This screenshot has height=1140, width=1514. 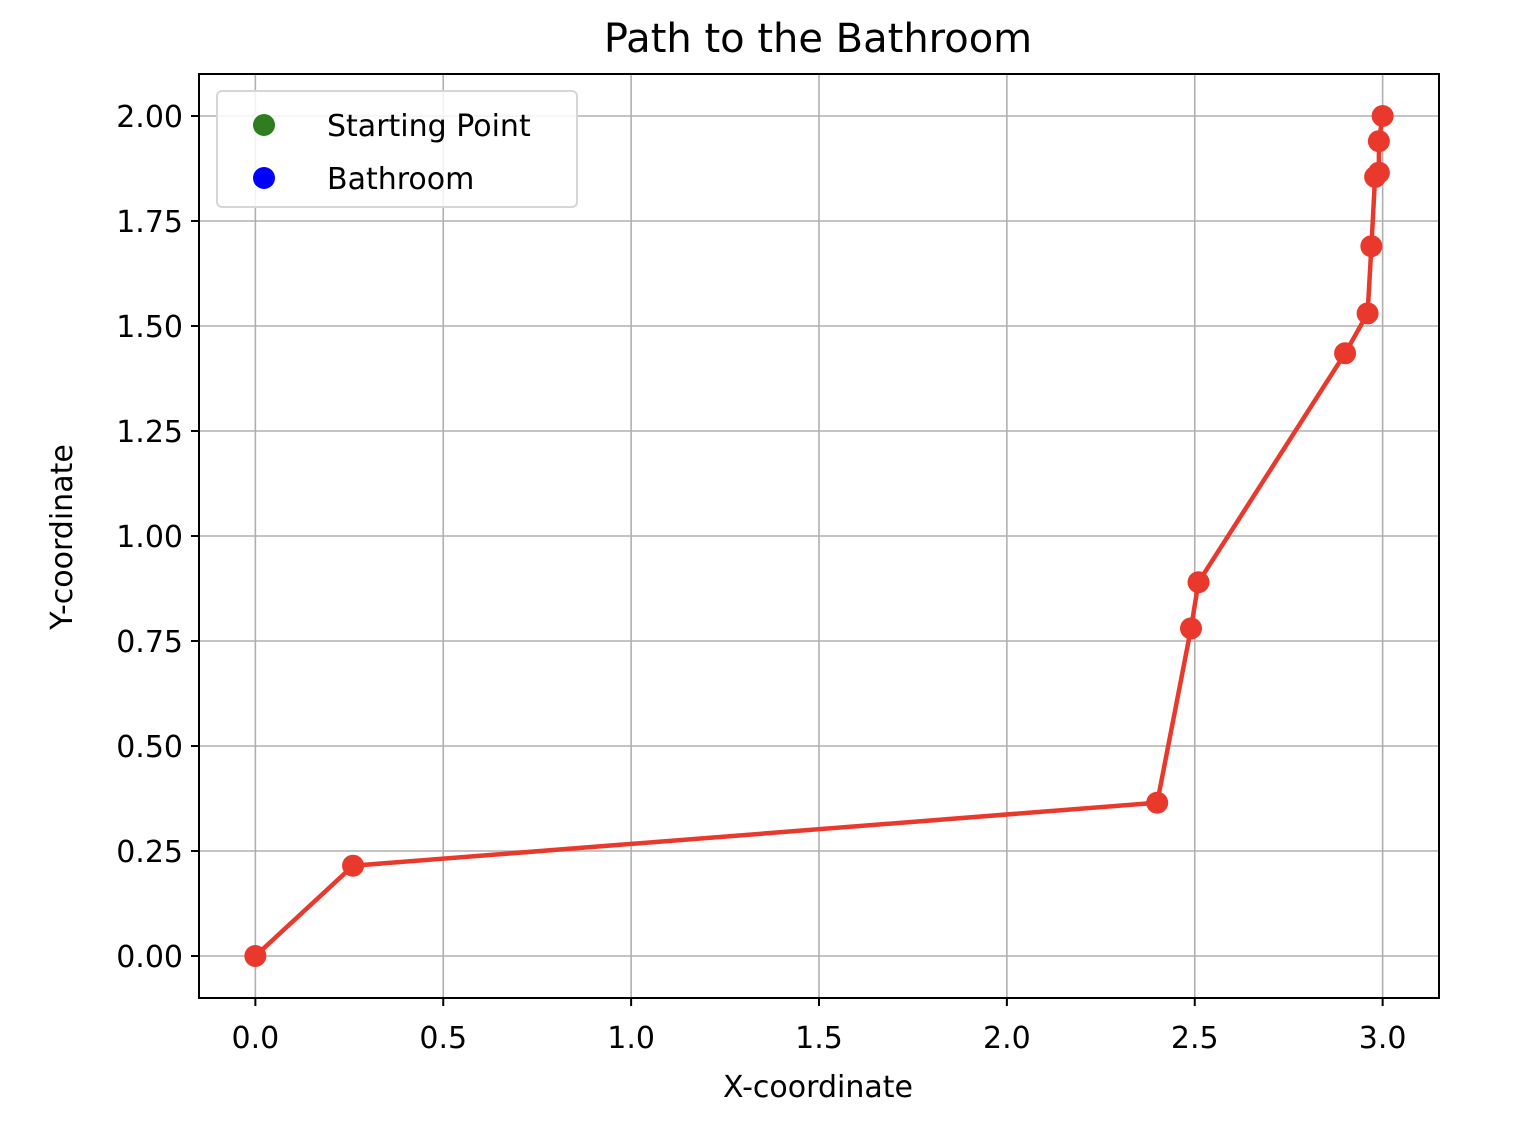 I want to click on y-tick-label: 0.00, so click(x=149, y=957).